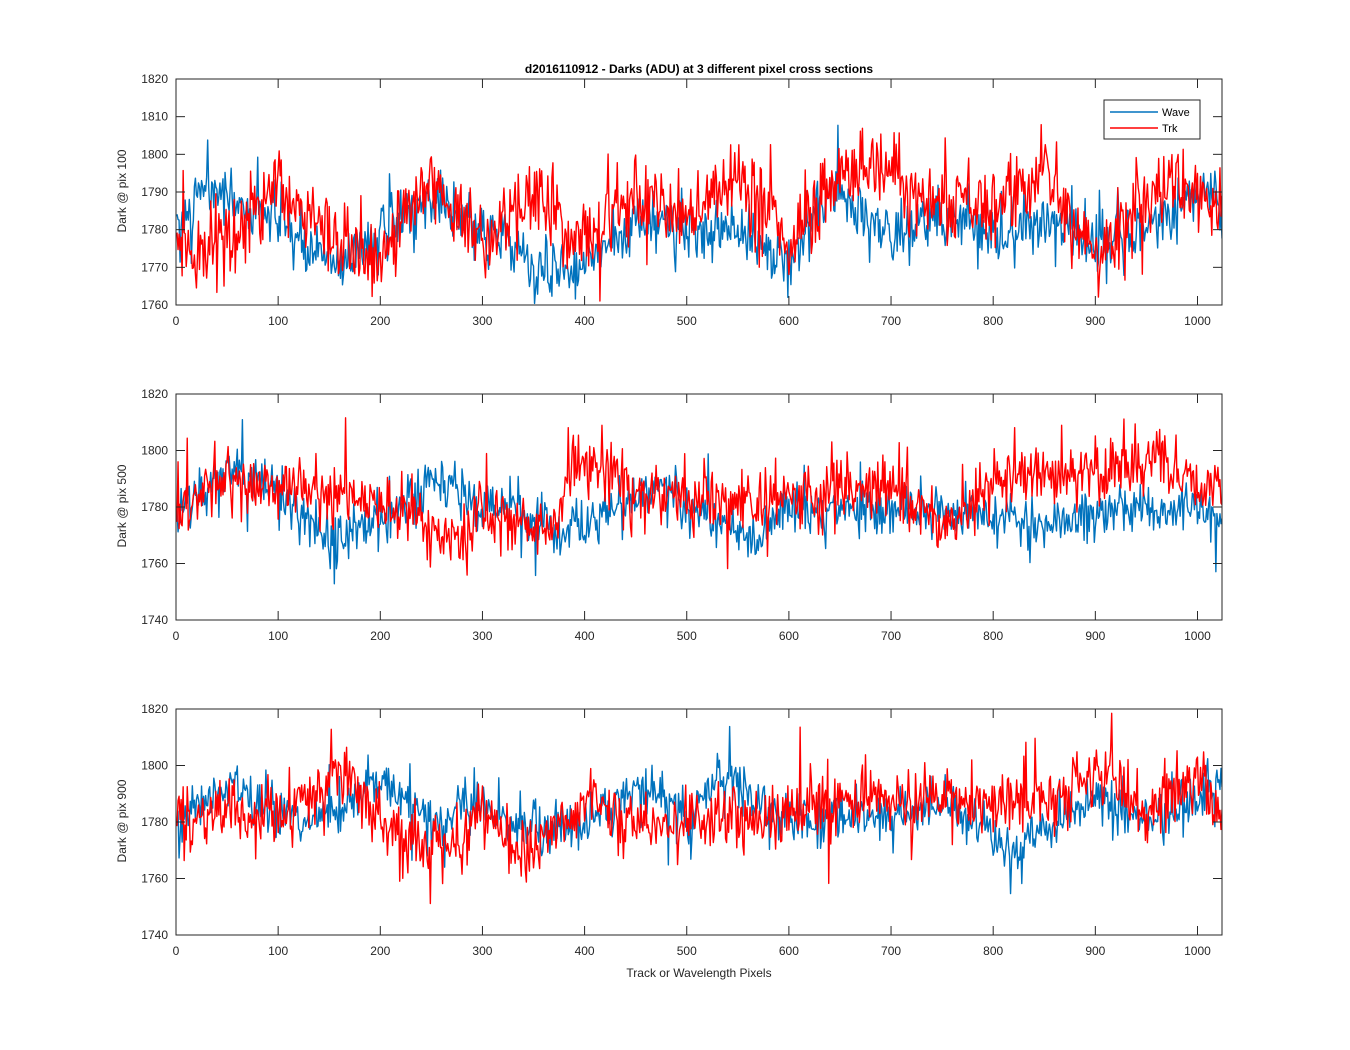 The height and width of the screenshot is (1050, 1350). I want to click on ylabel-pix-100: Dark @ pix 100, so click(122, 190).